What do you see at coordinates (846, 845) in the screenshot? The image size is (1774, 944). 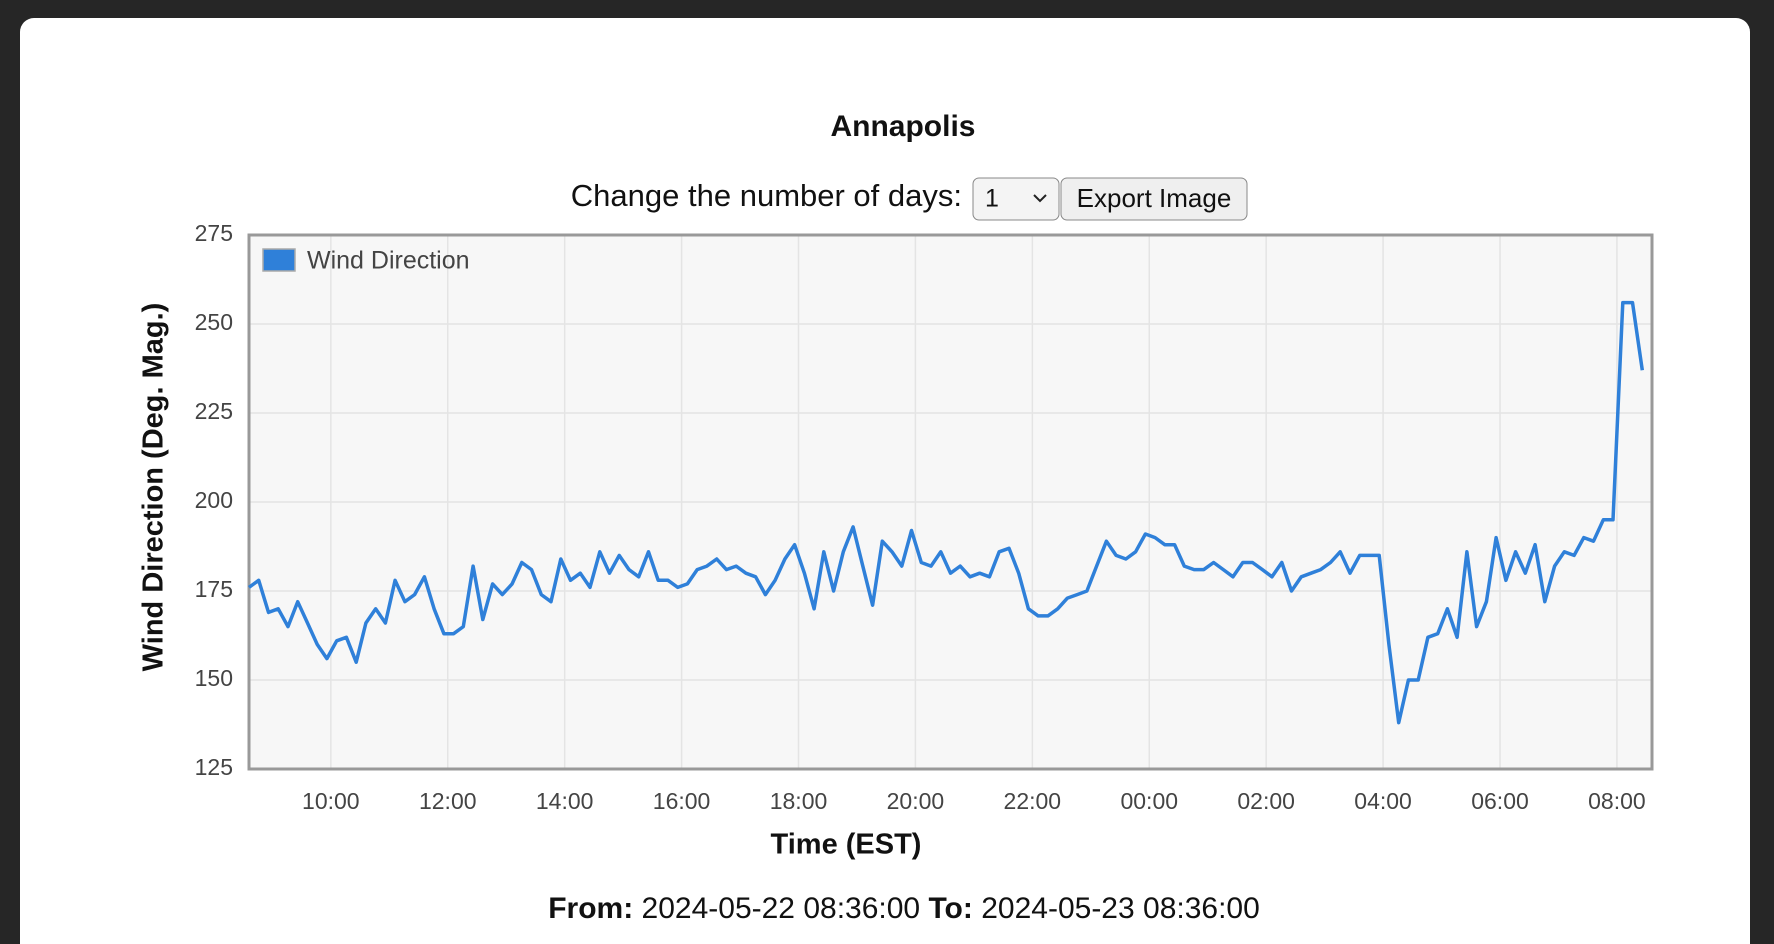 I see `x-axis-label: Time (EST)` at bounding box center [846, 845].